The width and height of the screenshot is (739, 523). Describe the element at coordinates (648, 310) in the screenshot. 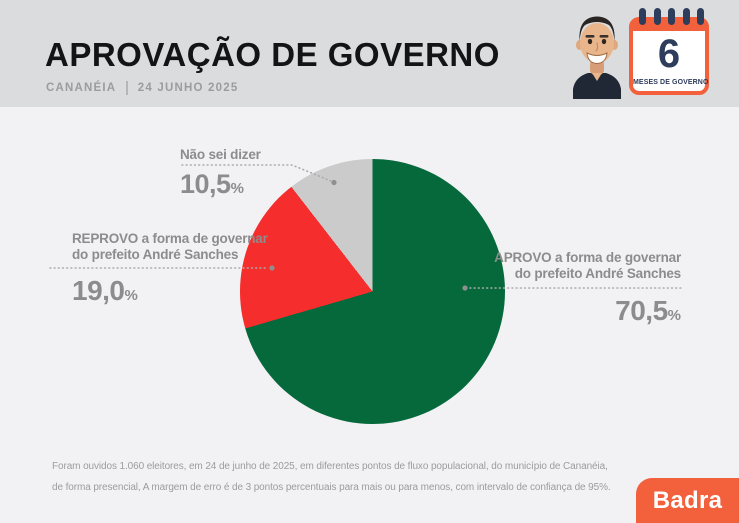

I see `slice-value: 70,5%` at that location.